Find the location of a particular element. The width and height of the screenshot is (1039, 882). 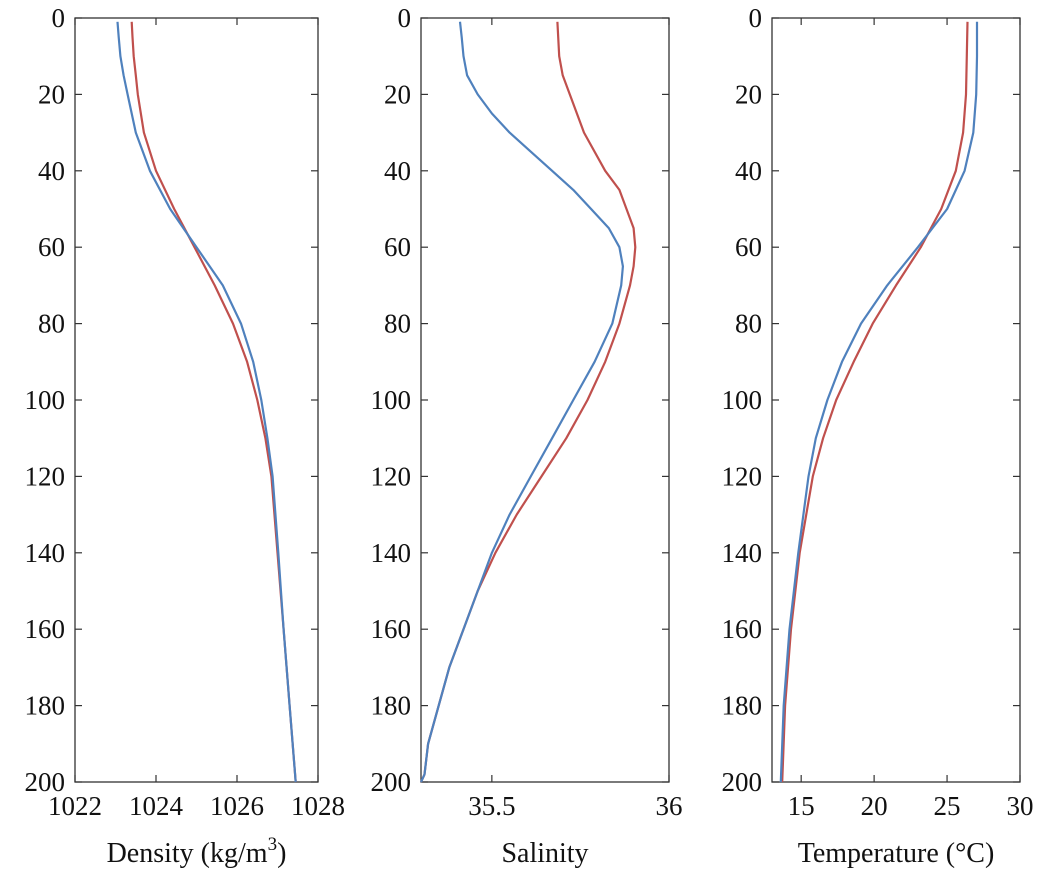

density-ytick-label: 180 is located at coordinates (45, 706).